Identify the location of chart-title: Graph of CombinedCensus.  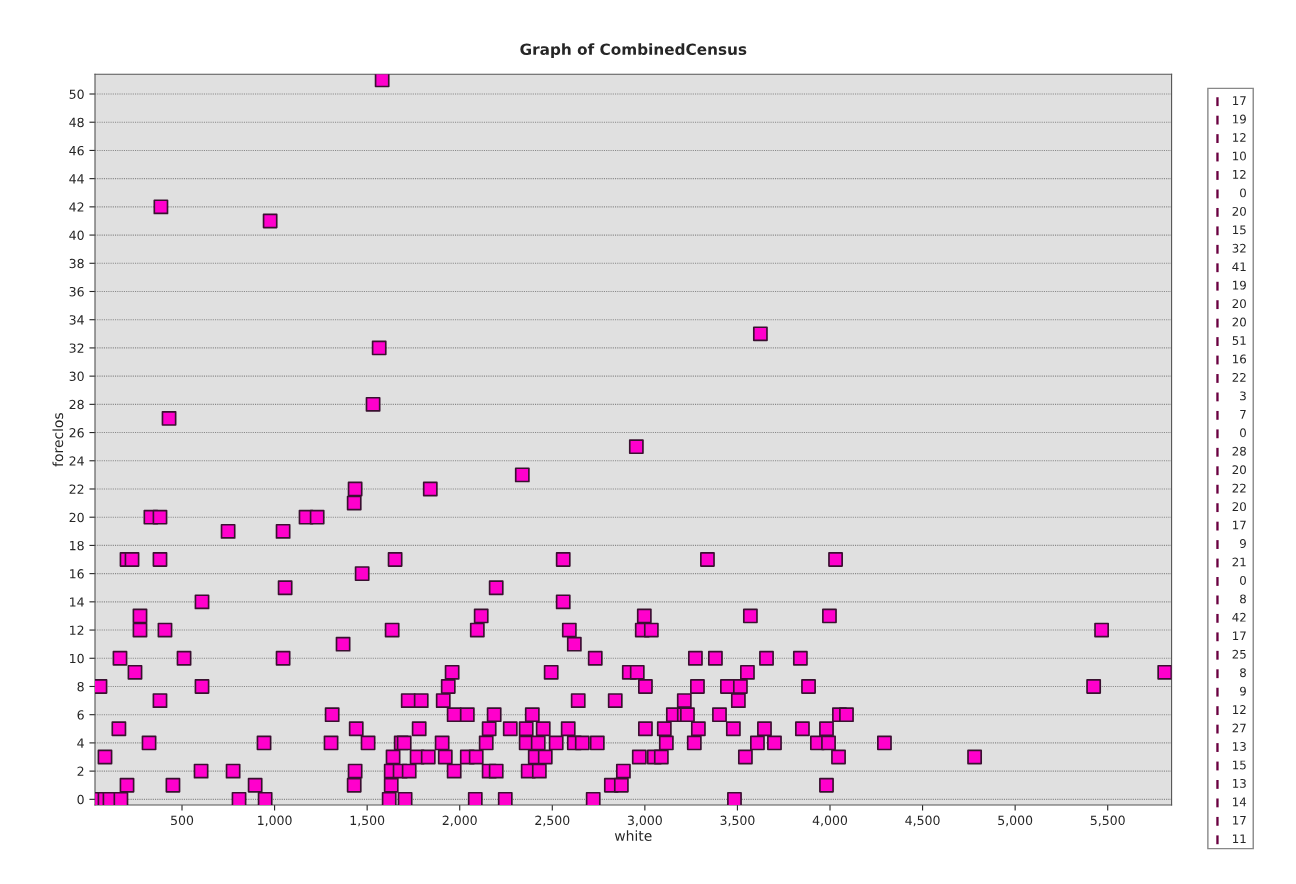
(633, 50).